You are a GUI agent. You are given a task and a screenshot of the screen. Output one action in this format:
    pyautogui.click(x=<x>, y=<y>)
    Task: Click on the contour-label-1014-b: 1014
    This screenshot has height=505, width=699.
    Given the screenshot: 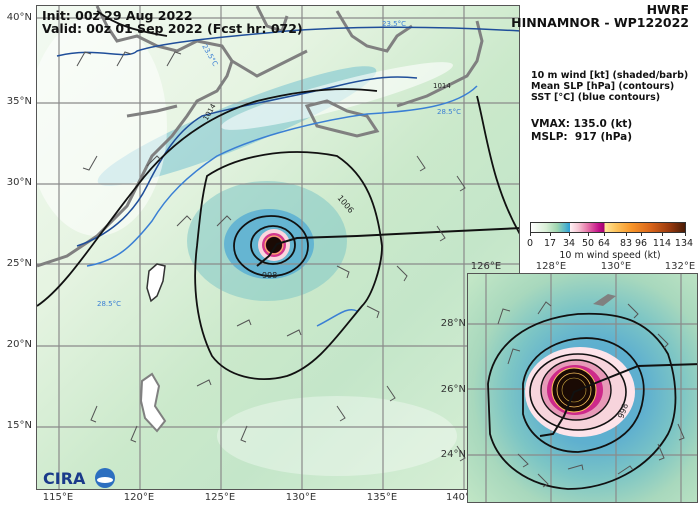 What is the action you would take?
    pyautogui.click(x=442, y=86)
    